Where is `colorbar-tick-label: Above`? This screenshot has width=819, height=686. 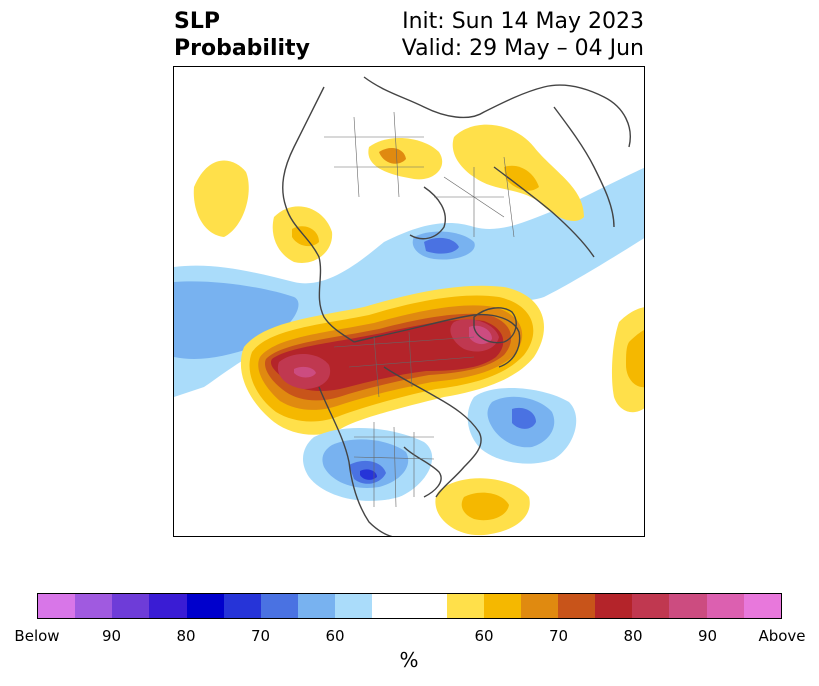 colorbar-tick-label: Above is located at coordinates (782, 636).